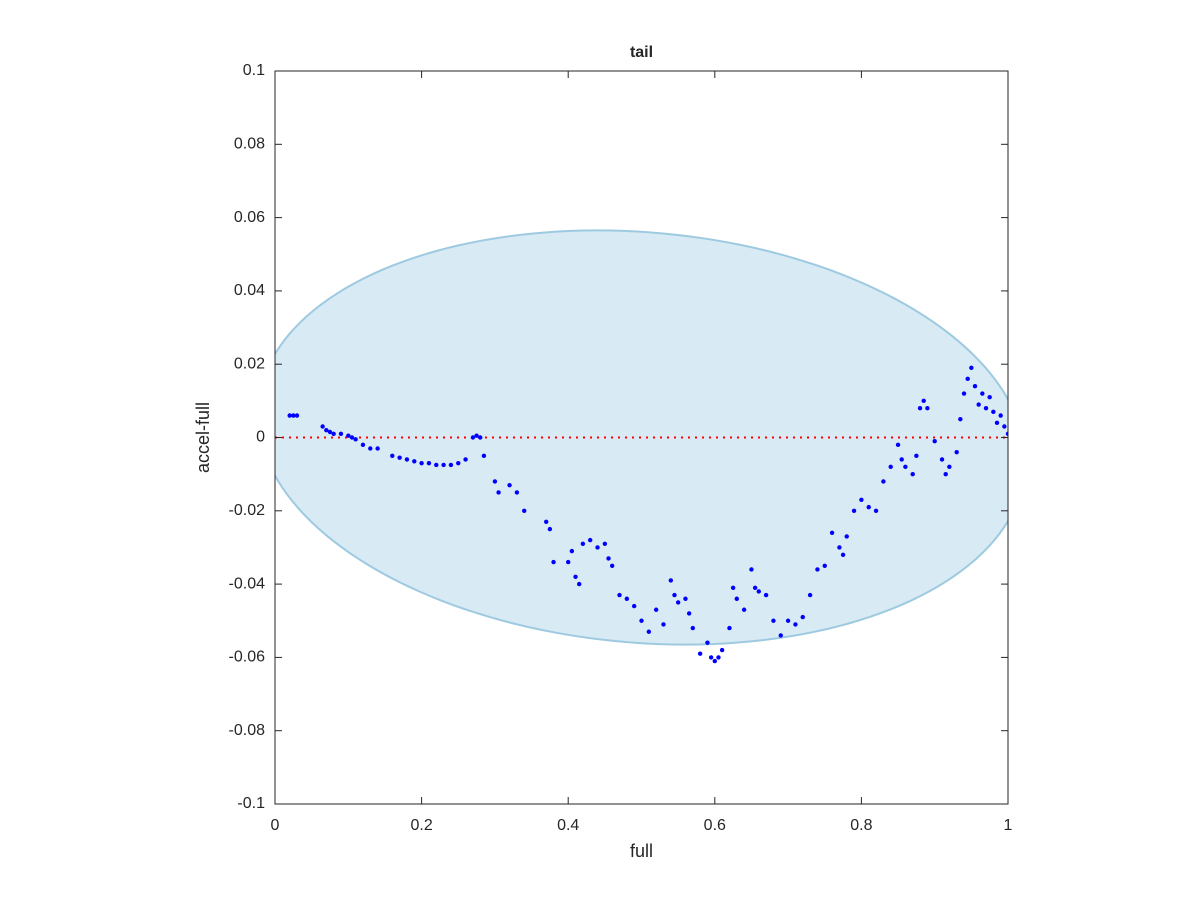  I want to click on x-tick-label: 0.8, so click(861, 825).